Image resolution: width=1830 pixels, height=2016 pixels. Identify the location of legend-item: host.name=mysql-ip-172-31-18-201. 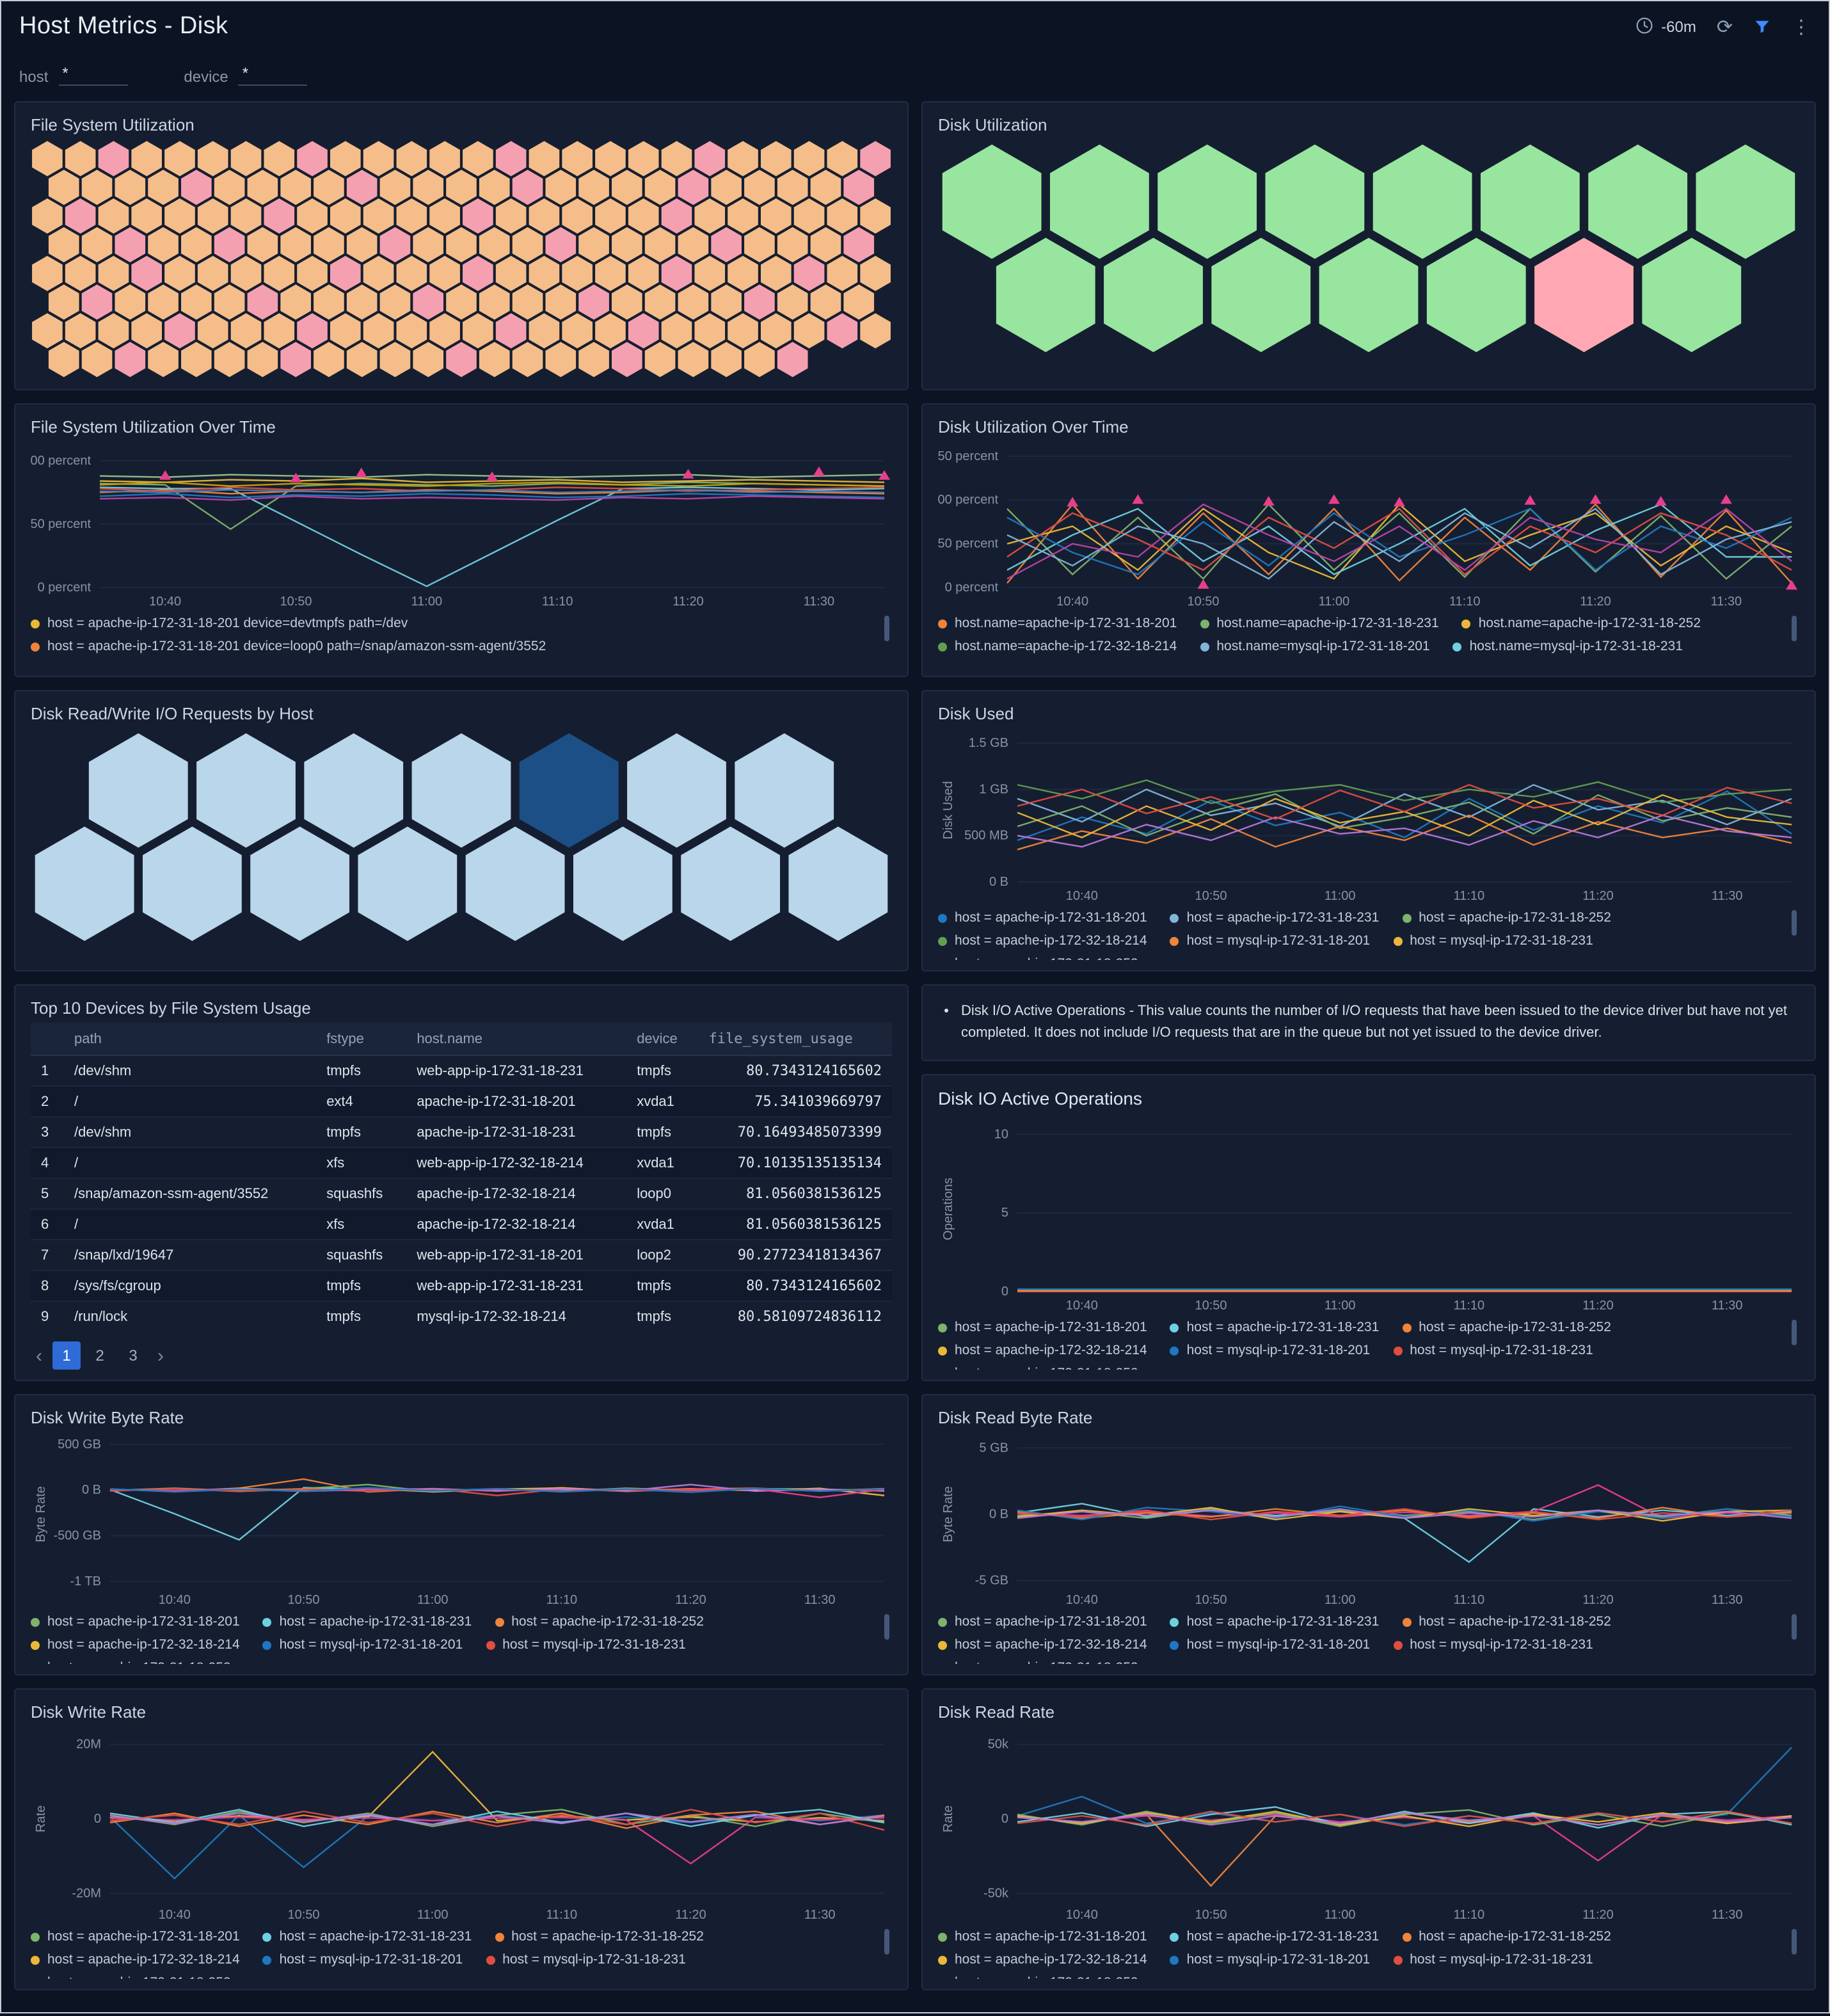
(1315, 646).